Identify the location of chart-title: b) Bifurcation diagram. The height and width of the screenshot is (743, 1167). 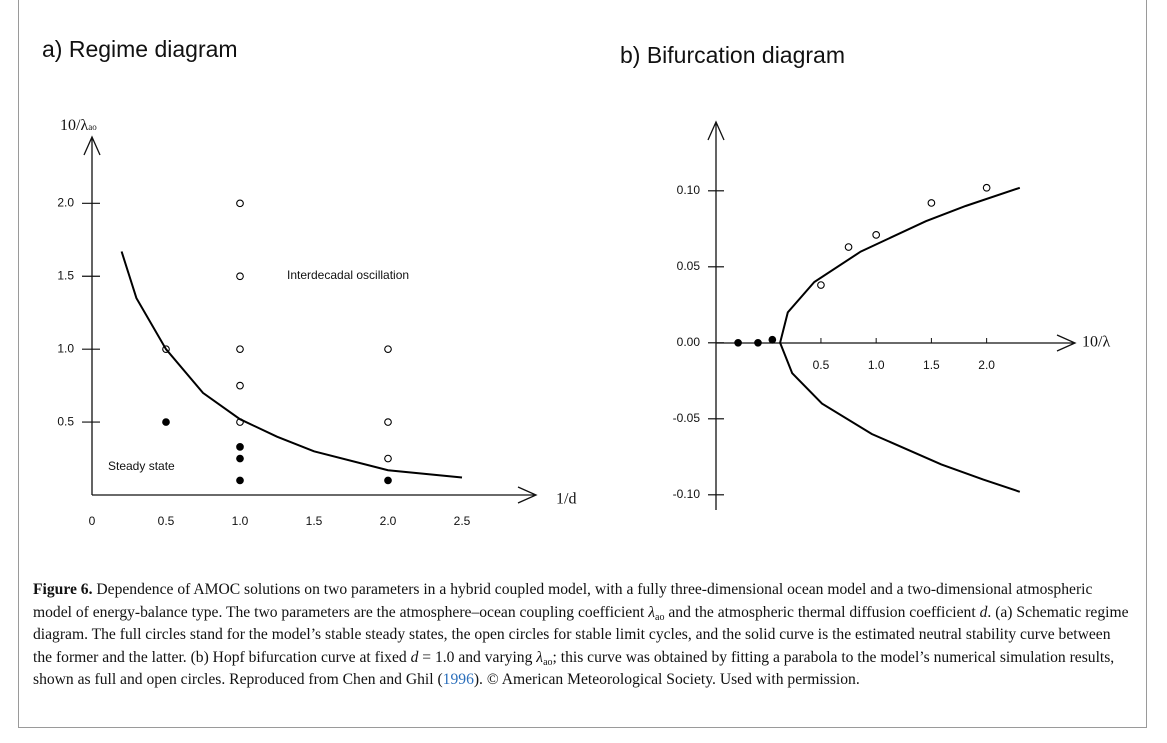
(732, 55).